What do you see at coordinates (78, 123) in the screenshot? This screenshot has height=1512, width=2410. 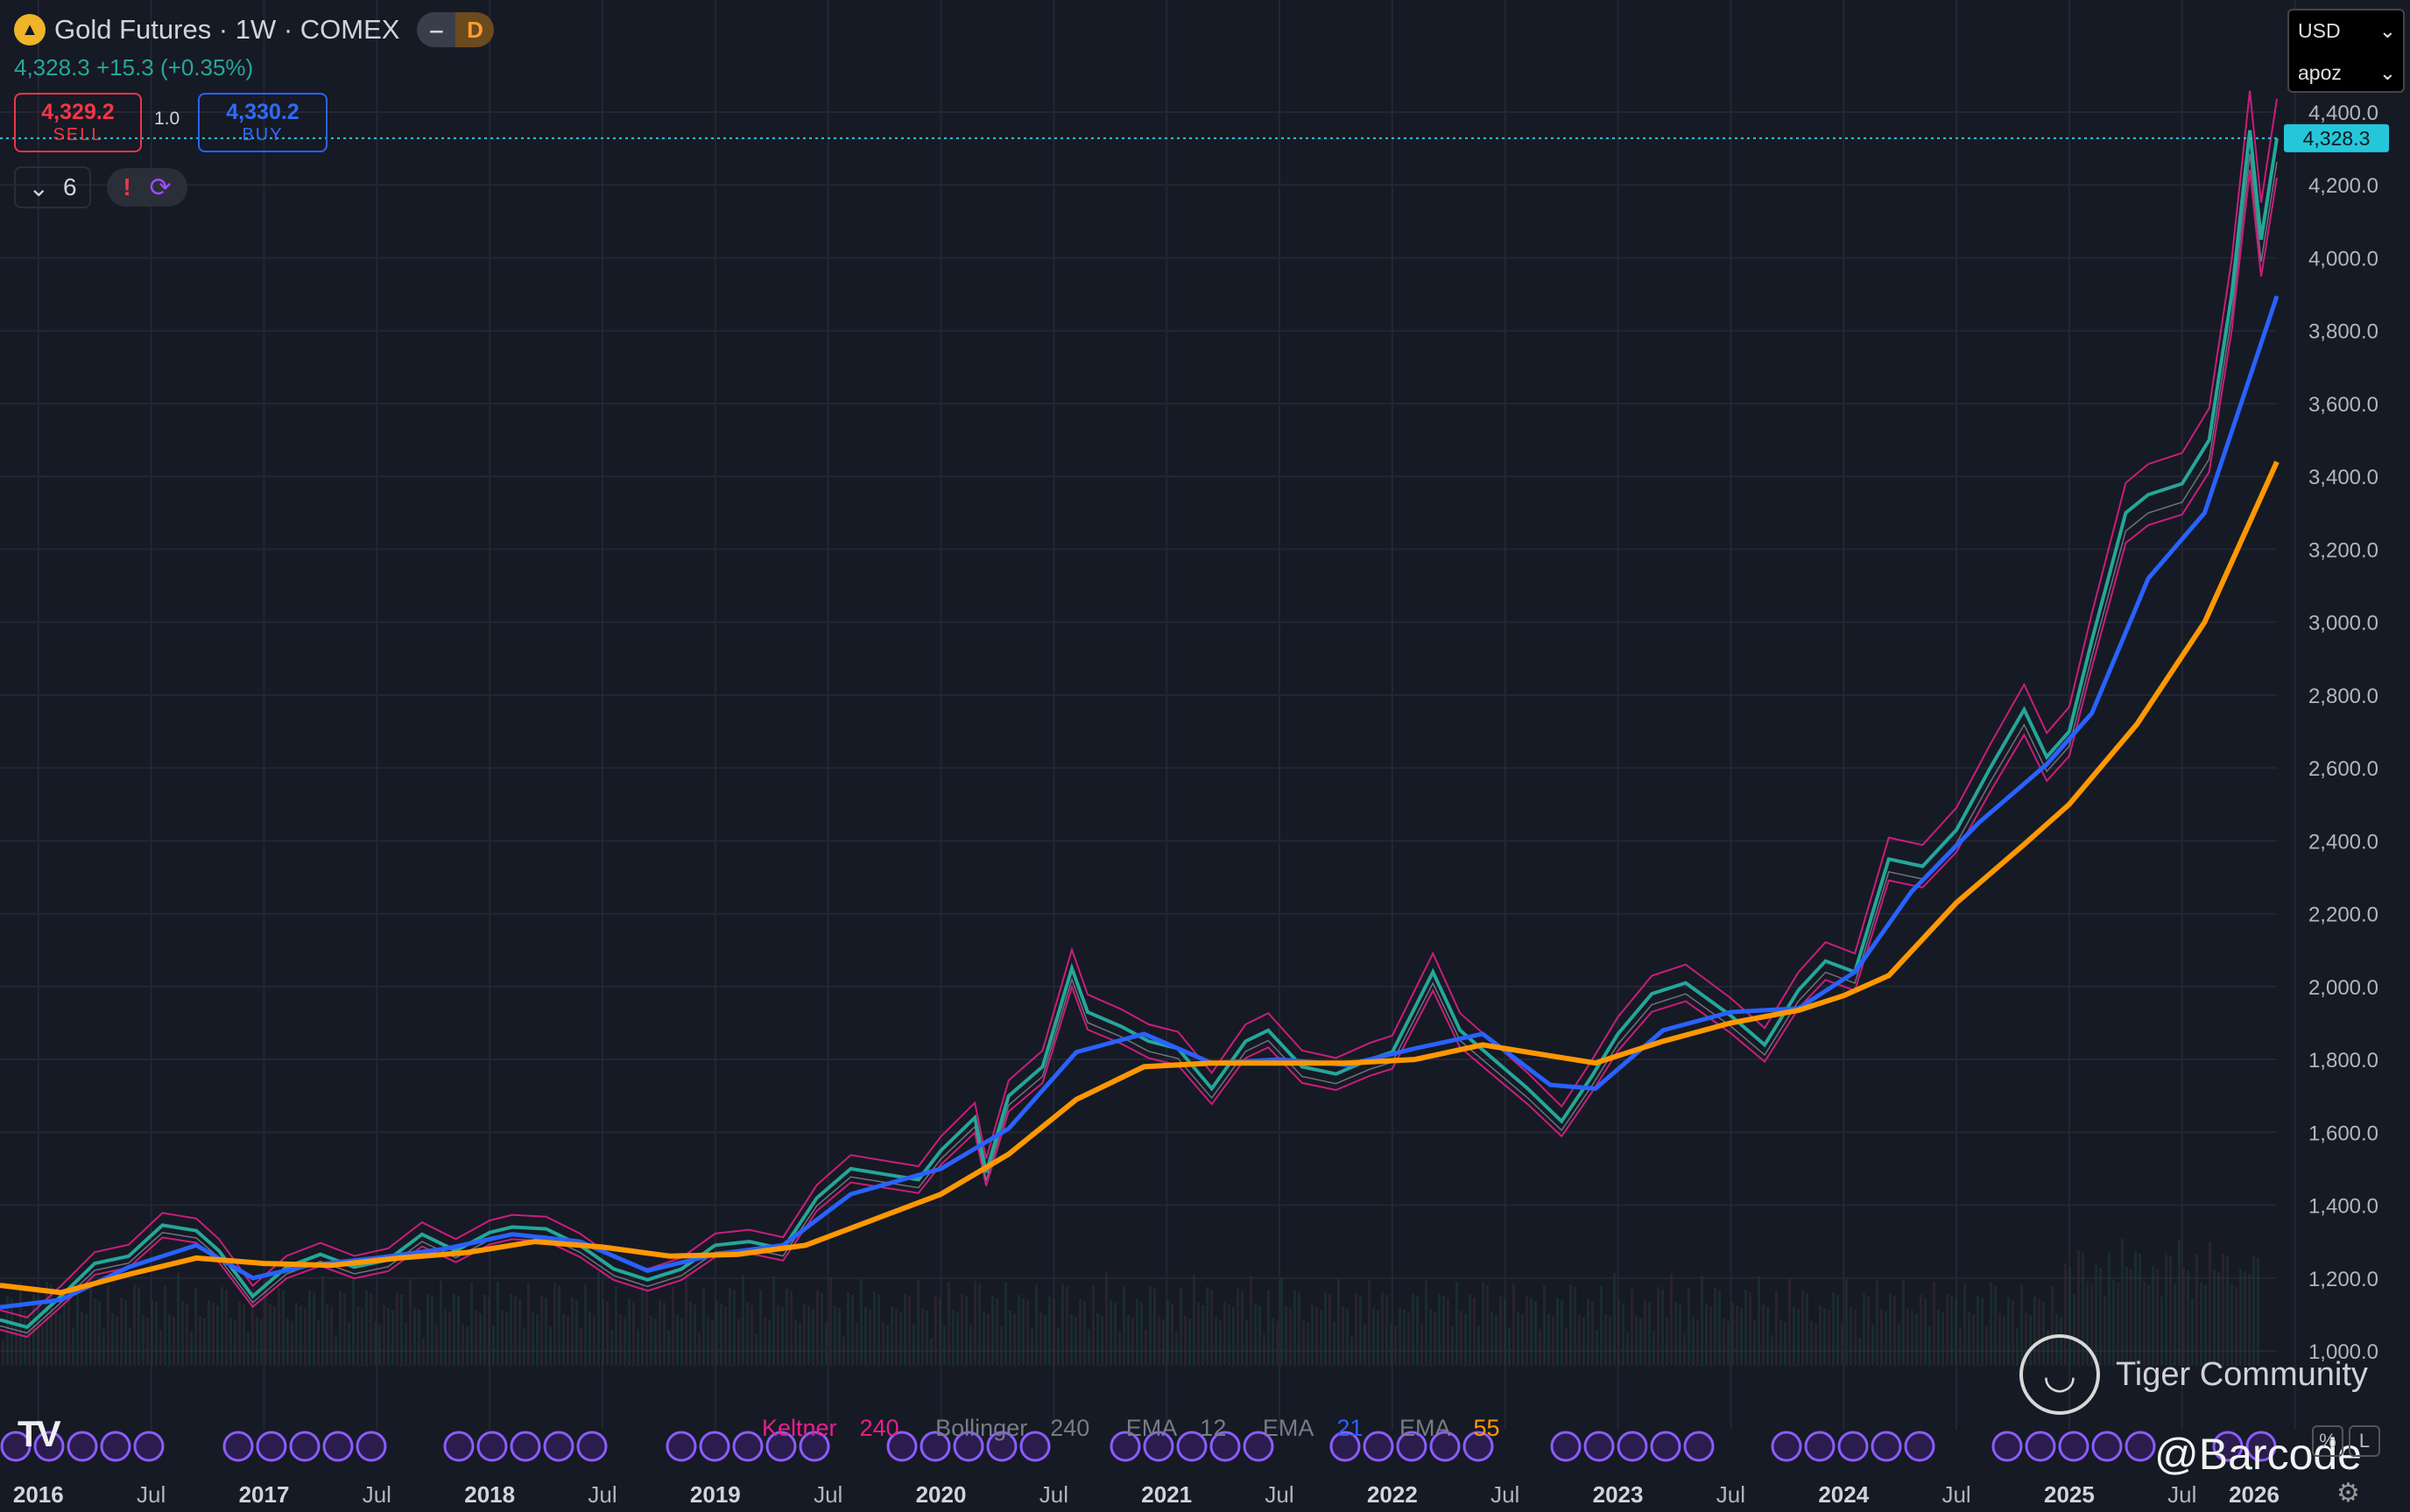 I see `sell-button: 4,329.2 SELL` at bounding box center [78, 123].